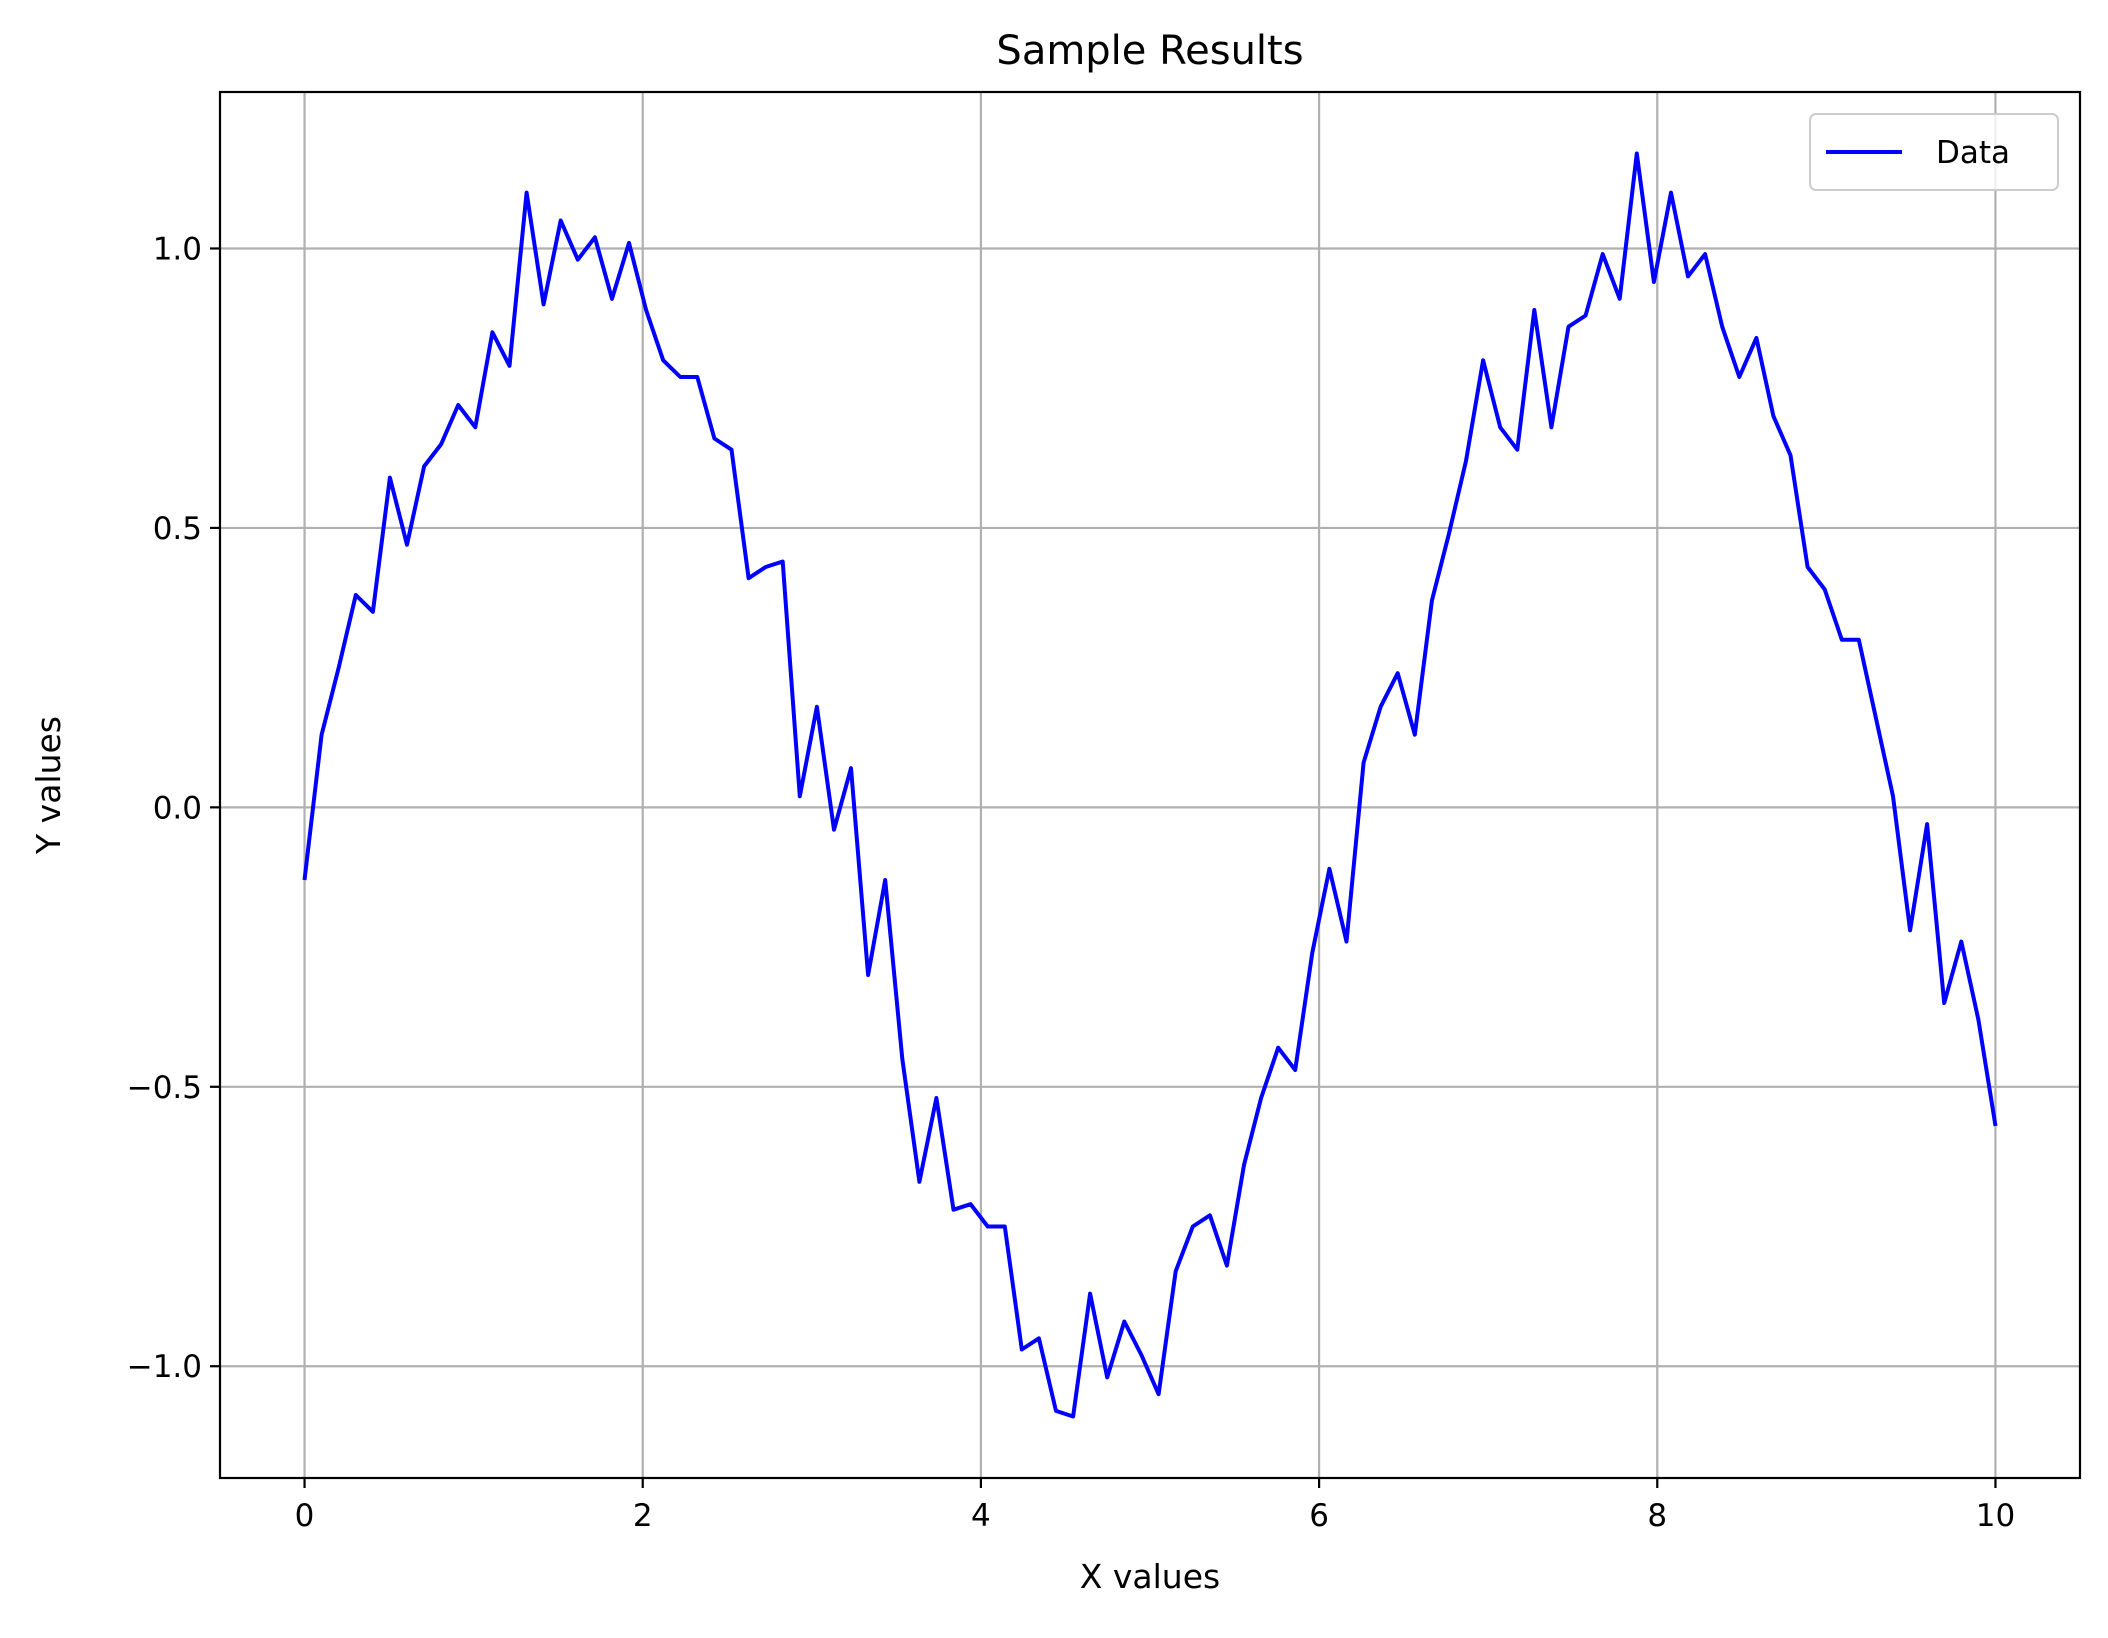  Describe the element at coordinates (1973, 153) in the screenshot. I see `legend-entry-data: Data` at that location.